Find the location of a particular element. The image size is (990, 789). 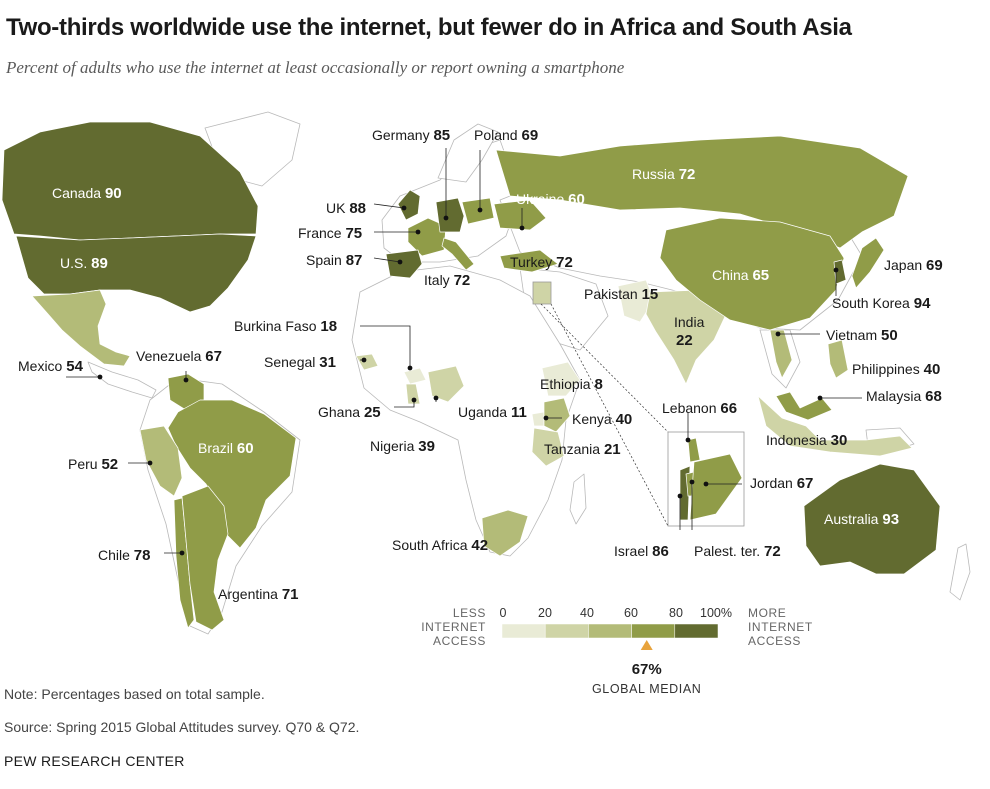

footer-org: PEW RESEARCH CENTER is located at coordinates (94, 761).